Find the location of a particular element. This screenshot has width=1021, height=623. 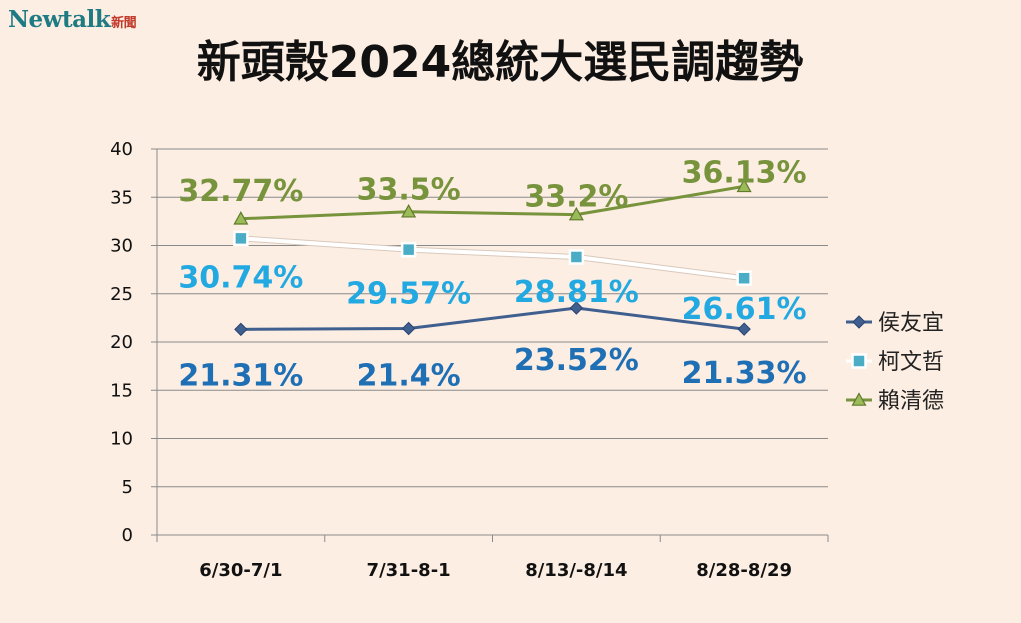

brand-logo: Newtalk新聞 is located at coordinates (72, 19).